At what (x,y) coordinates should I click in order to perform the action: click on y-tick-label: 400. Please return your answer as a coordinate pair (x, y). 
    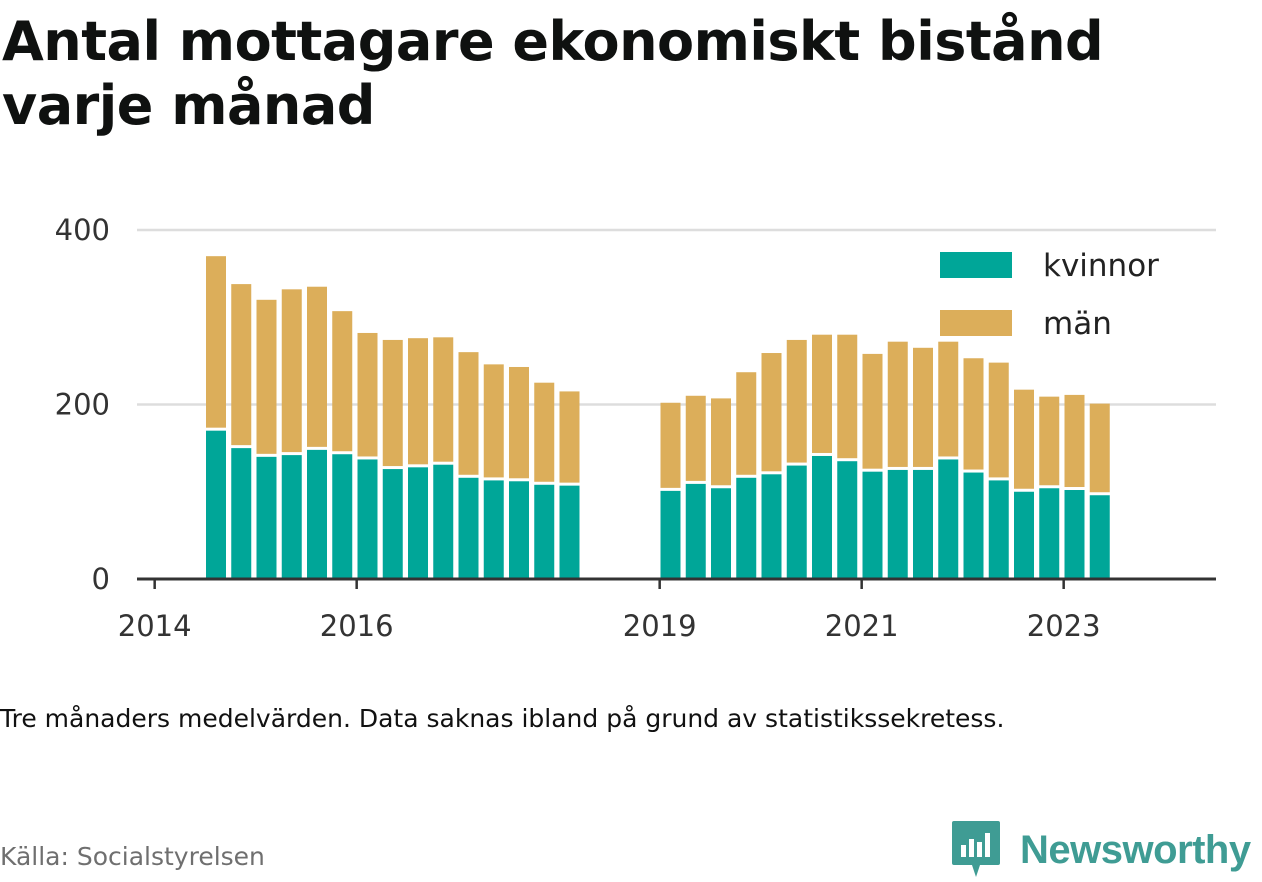
    Looking at the image, I should click on (82, 230).